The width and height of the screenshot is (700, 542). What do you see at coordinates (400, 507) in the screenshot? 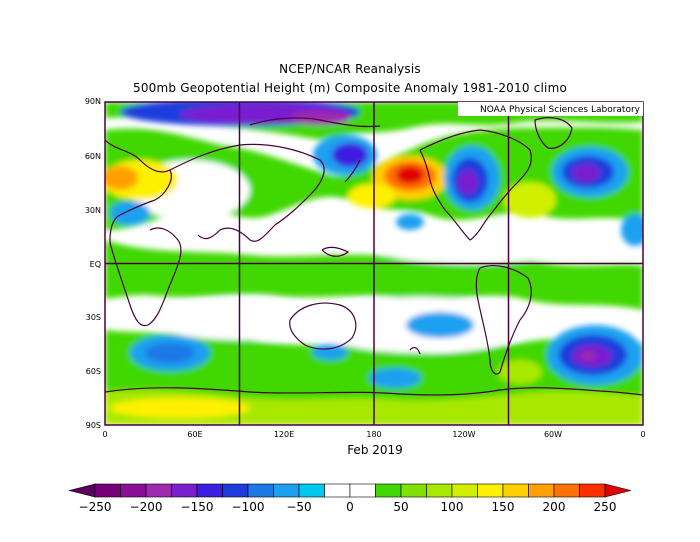
I see `colorbar-label: 50` at bounding box center [400, 507].